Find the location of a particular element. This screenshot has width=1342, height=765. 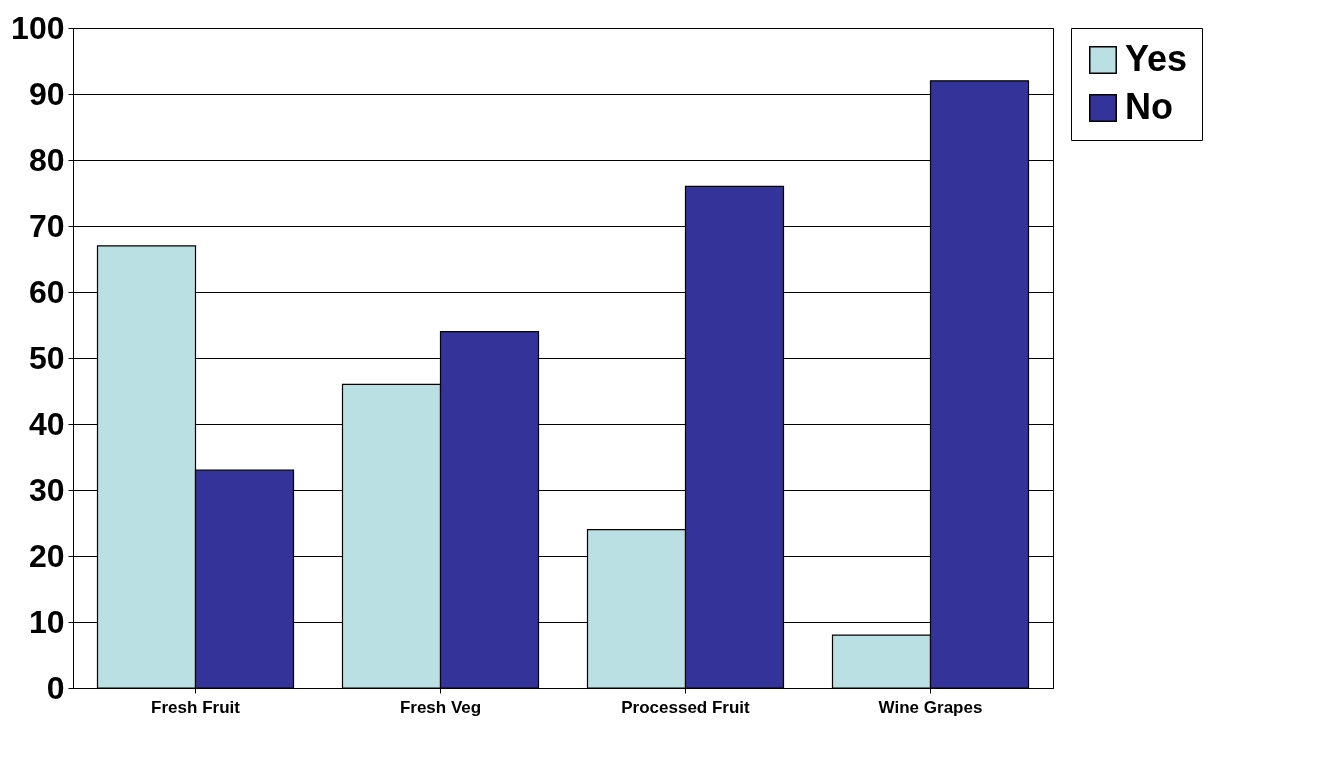

x-tick-label: Processed Fruit is located at coordinates (686, 707).